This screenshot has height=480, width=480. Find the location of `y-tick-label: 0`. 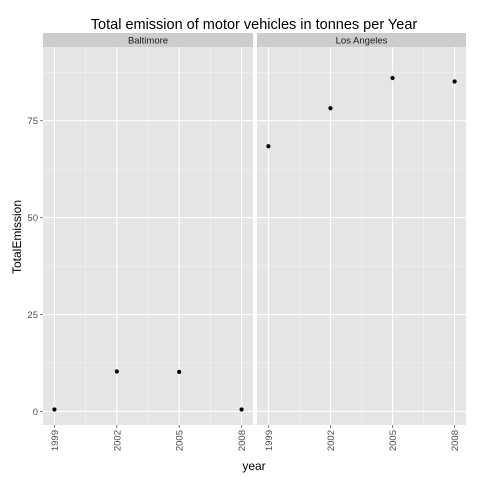

y-tick-label: 0 is located at coordinates (35, 412).